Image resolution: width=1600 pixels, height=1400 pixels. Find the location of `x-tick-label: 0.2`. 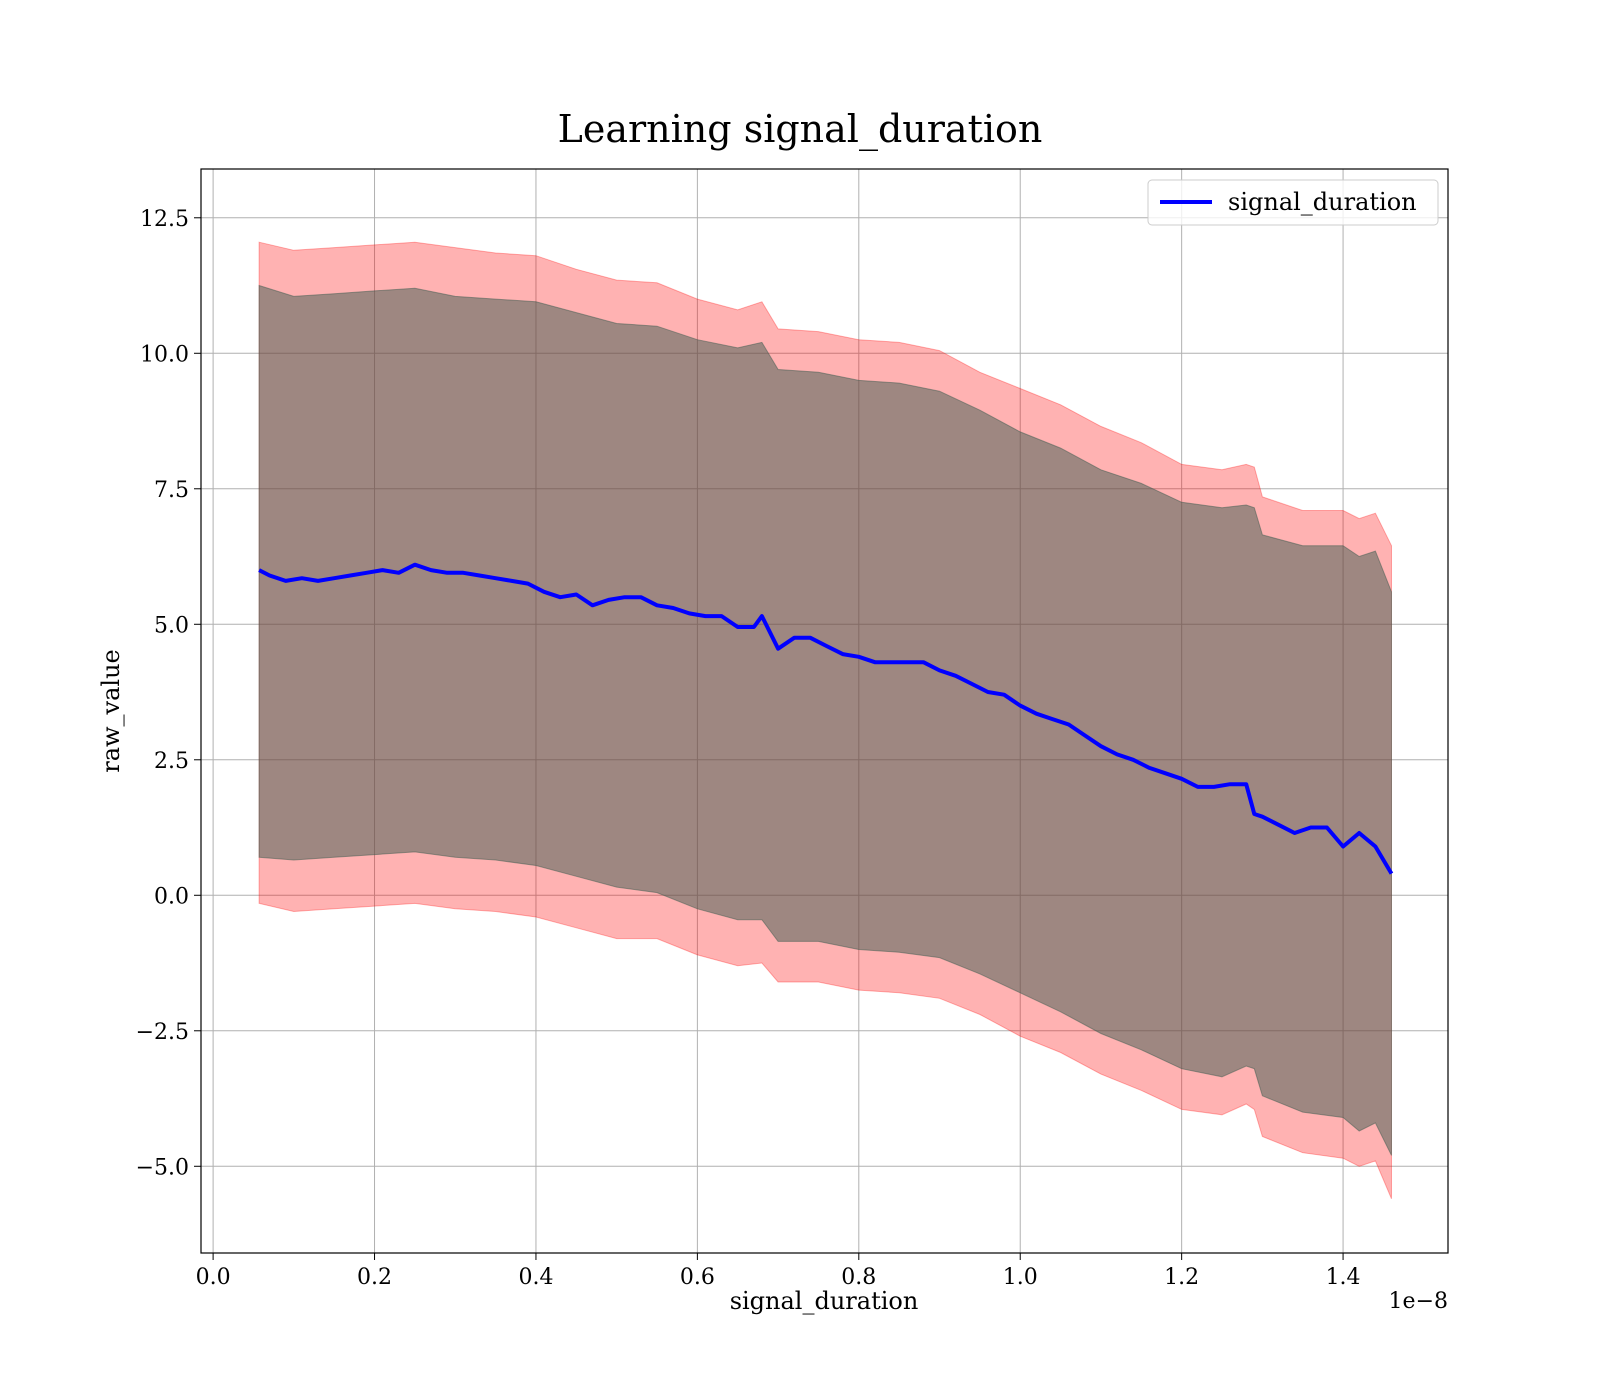

x-tick-label: 0.2 is located at coordinates (374, 1277).